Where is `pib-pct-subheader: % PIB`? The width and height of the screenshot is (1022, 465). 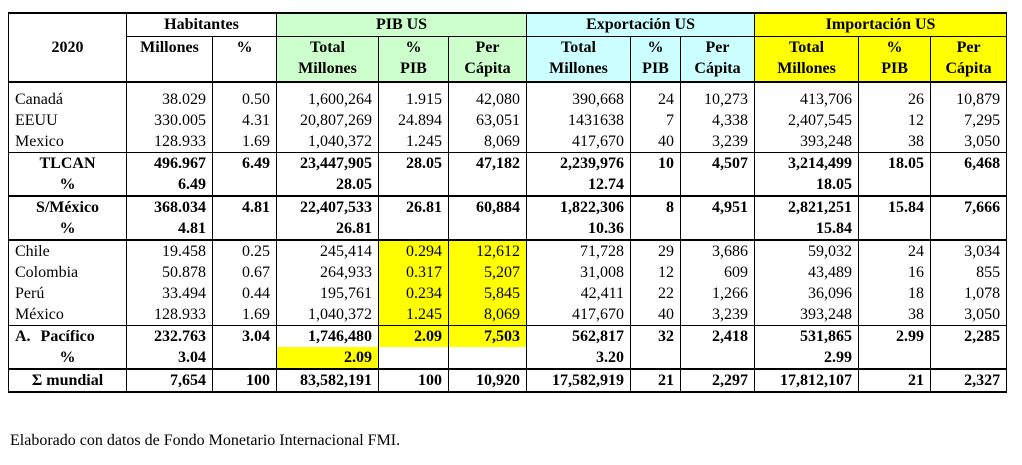 pib-pct-subheader: % PIB is located at coordinates (413, 59).